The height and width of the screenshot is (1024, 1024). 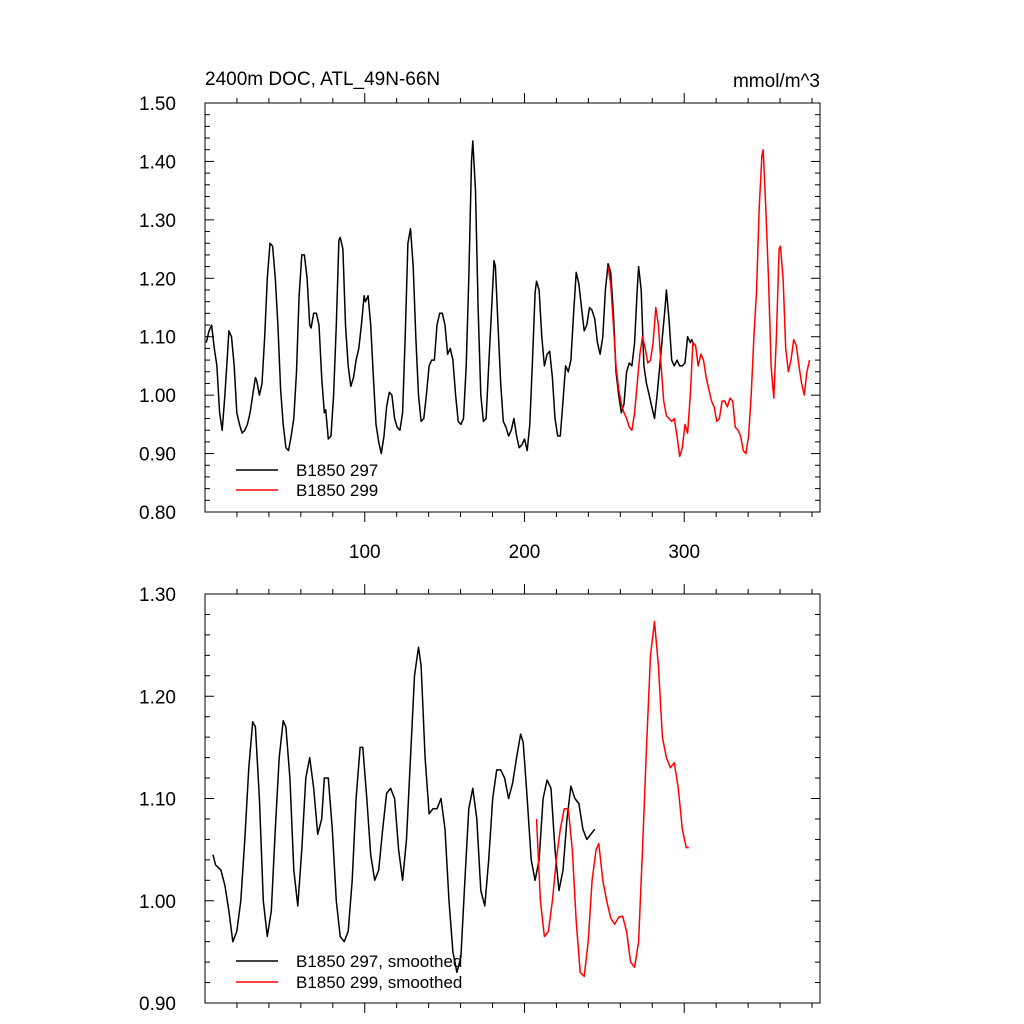 I want to click on x-tick-label: 100, so click(x=365, y=552).